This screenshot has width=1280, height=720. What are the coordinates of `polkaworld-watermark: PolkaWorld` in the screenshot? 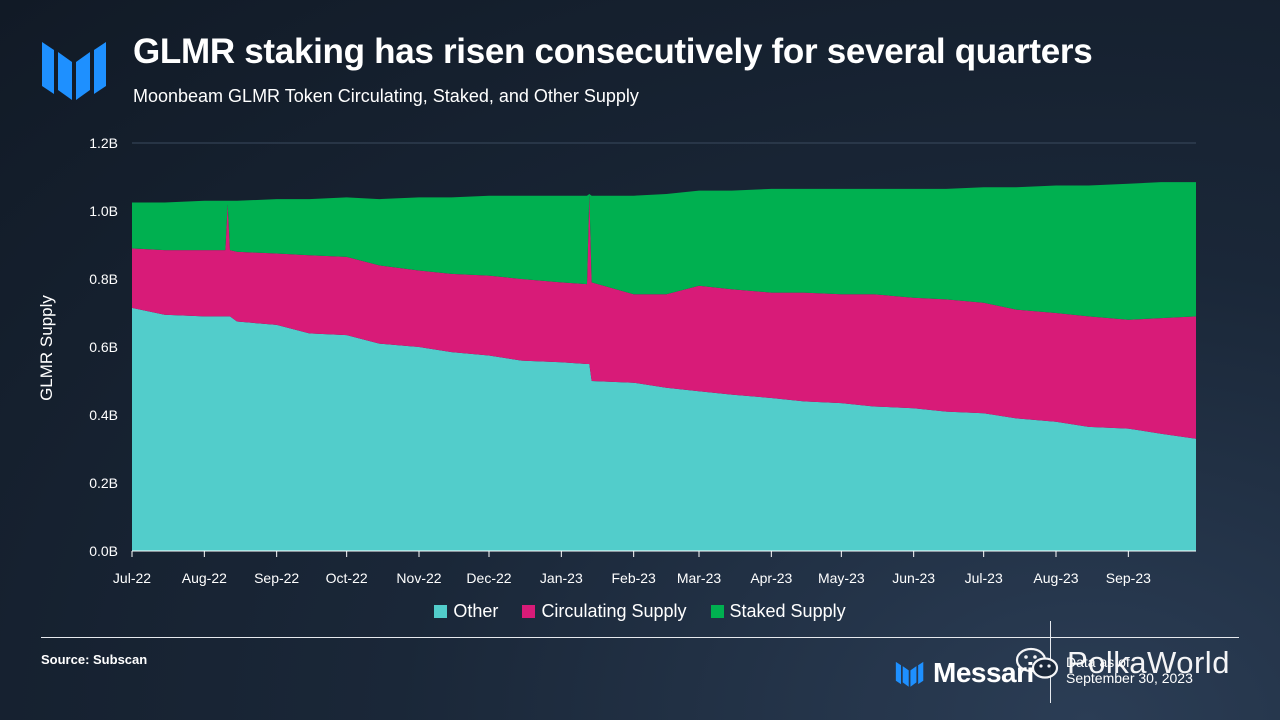 It's located at (1122, 663).